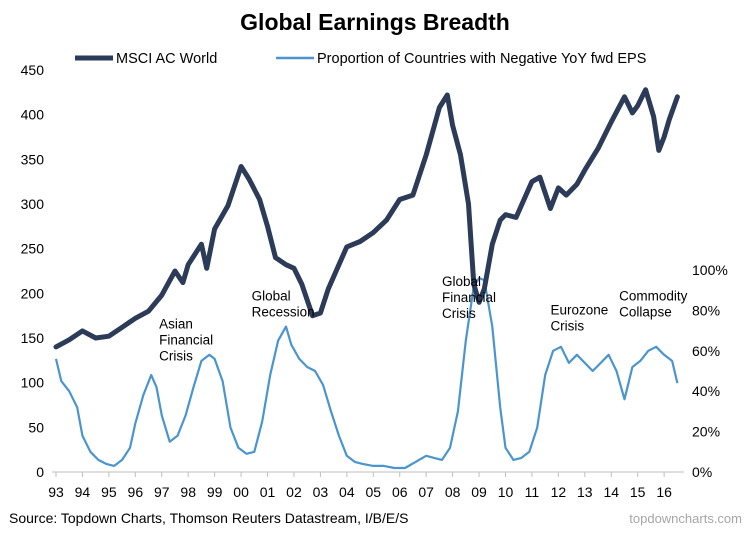 The height and width of the screenshot is (536, 750). Describe the element at coordinates (710, 270) in the screenshot. I see `right-tick-label: 100%` at that location.